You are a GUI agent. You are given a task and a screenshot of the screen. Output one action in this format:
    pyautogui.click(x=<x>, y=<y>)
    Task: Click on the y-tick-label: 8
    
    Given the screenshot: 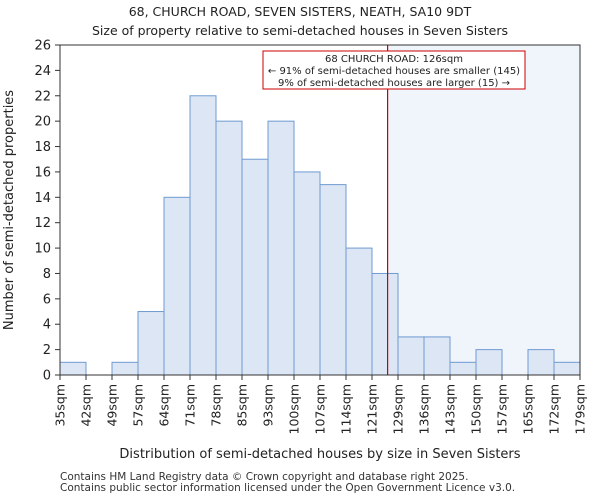 What is the action you would take?
    pyautogui.click(x=47, y=274)
    